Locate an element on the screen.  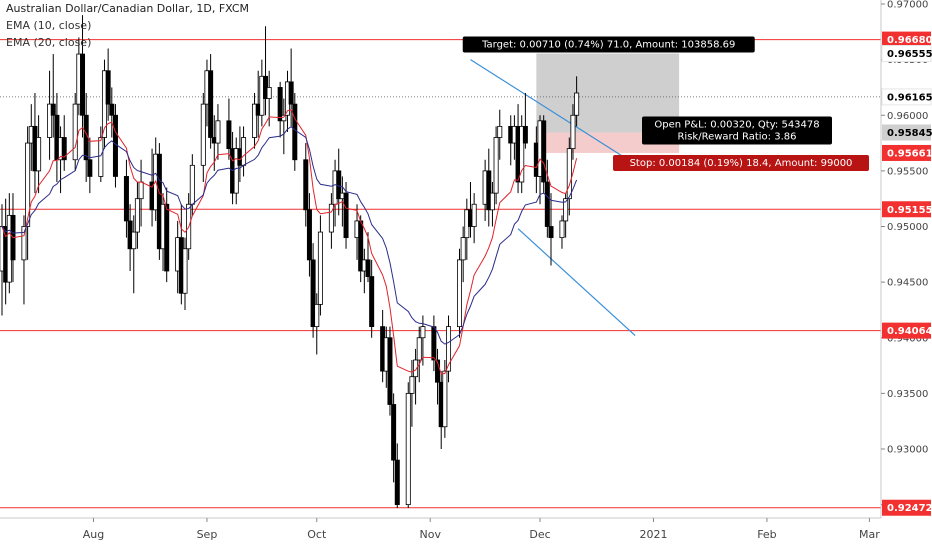
price-tag-label: 0.96555 is located at coordinates (909, 54).